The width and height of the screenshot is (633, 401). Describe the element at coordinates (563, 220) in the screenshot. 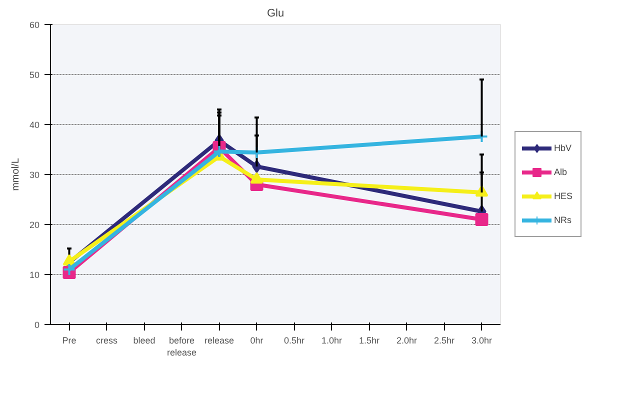

I see `legend-label: NRs` at that location.